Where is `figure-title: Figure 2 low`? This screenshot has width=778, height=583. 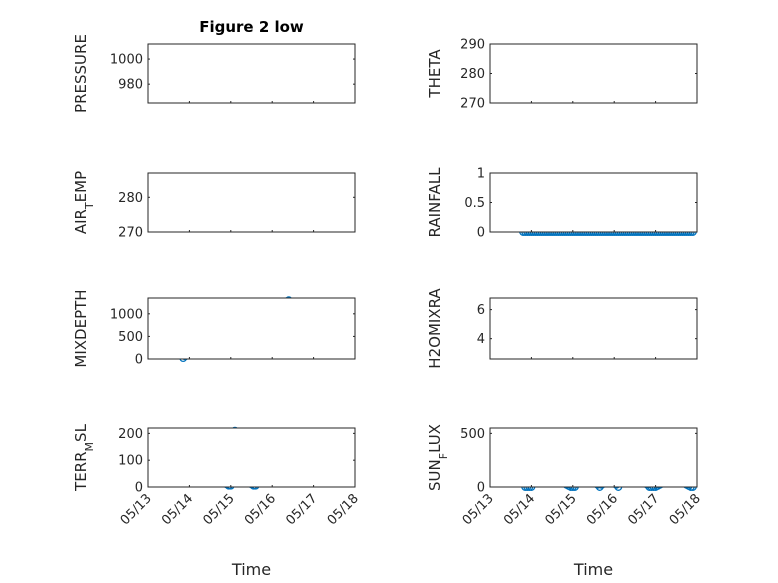
figure-title: Figure 2 low is located at coordinates (251, 27).